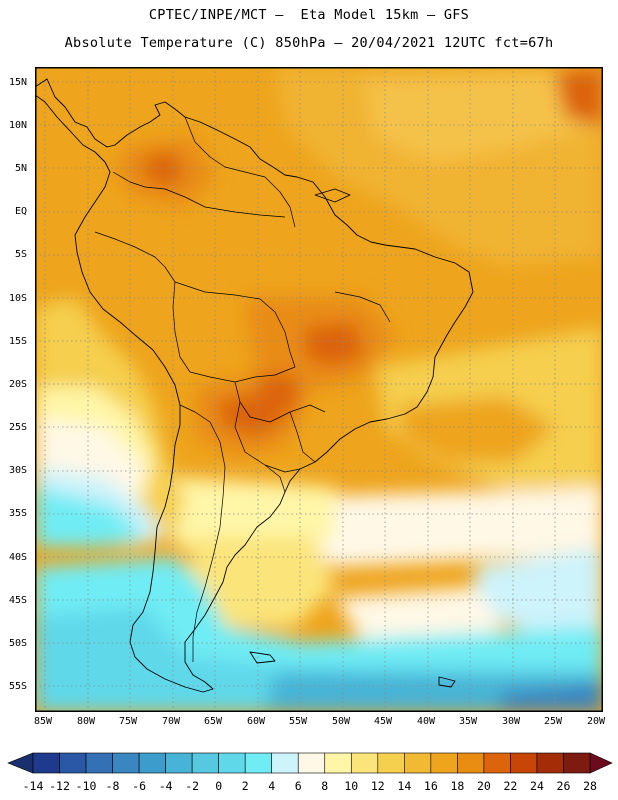  Describe the element at coordinates (245, 786) in the screenshot. I see `legend-value: 2` at that location.